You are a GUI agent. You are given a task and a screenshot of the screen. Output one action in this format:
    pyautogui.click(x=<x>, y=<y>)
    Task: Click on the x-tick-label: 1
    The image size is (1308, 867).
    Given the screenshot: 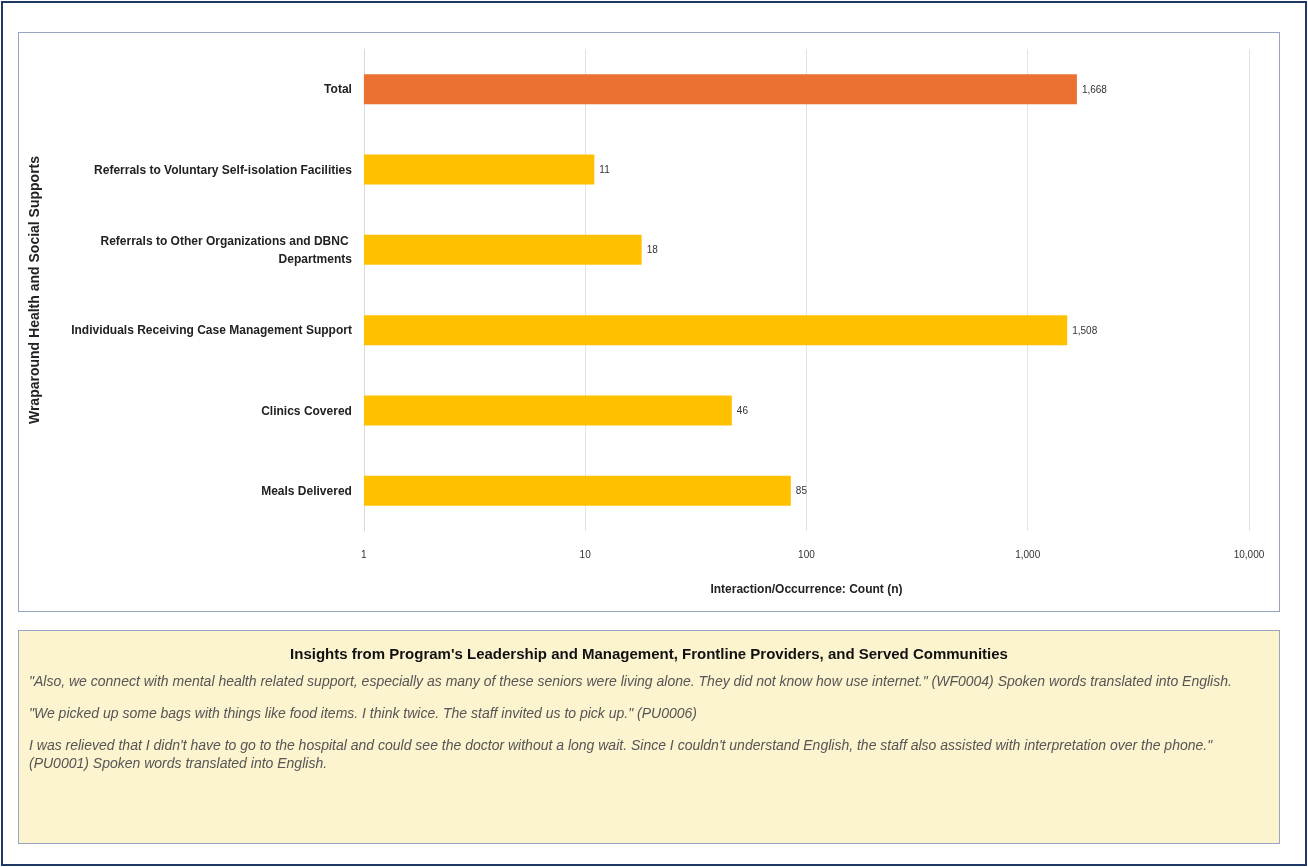 What is the action you would take?
    pyautogui.click(x=364, y=554)
    